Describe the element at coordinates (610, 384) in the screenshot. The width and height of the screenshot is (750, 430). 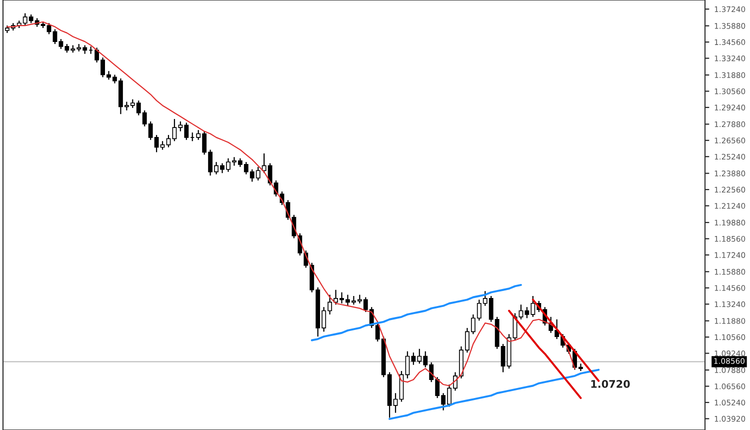
I see `annotation: 1.0720` at that location.